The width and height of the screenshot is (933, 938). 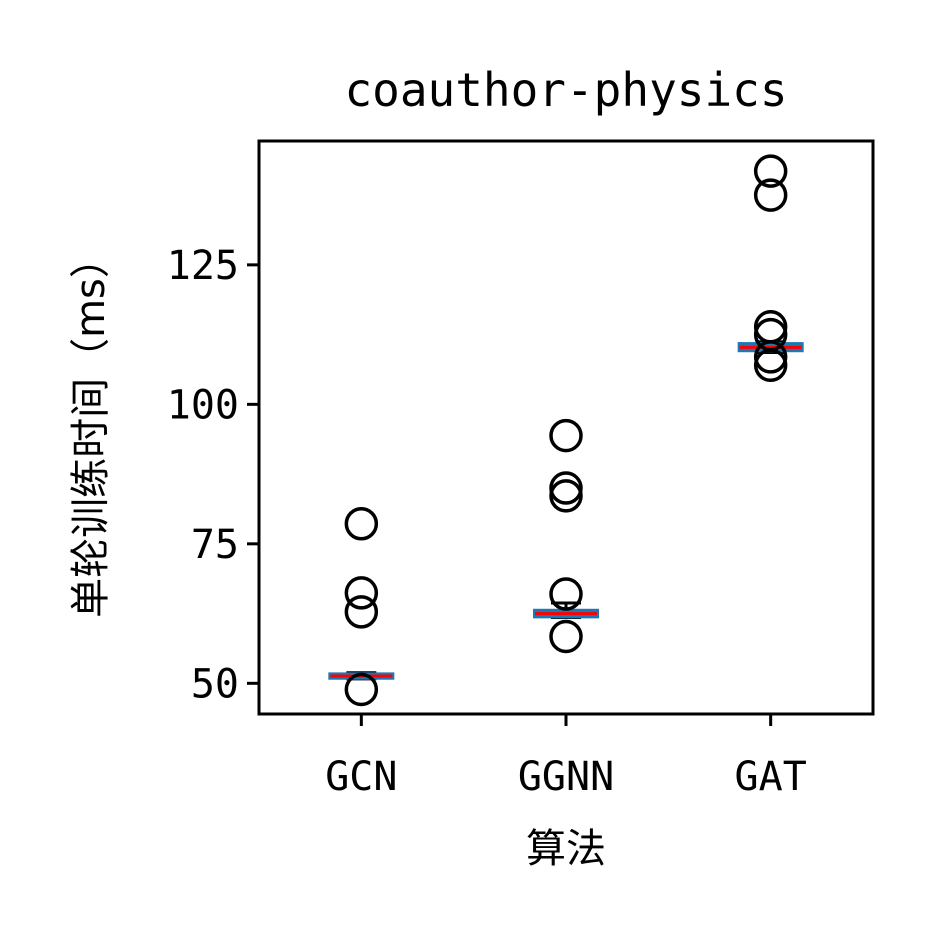 What do you see at coordinates (203, 266) in the screenshot?
I see `y-tick-label: 125` at bounding box center [203, 266].